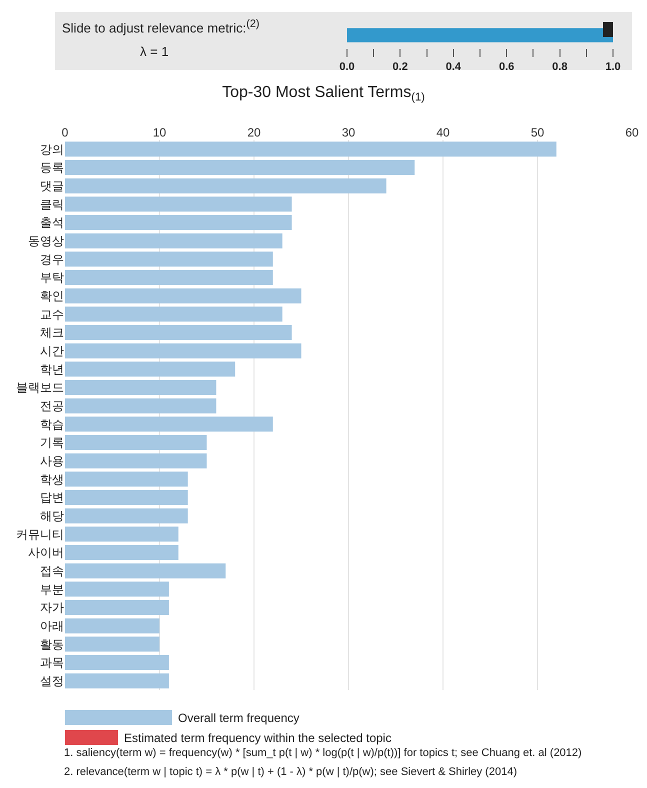 This screenshot has height=788, width=647. I want to click on chart-title: Top-30 Most Salient Terms$_{(1)}$, so click(324, 94).